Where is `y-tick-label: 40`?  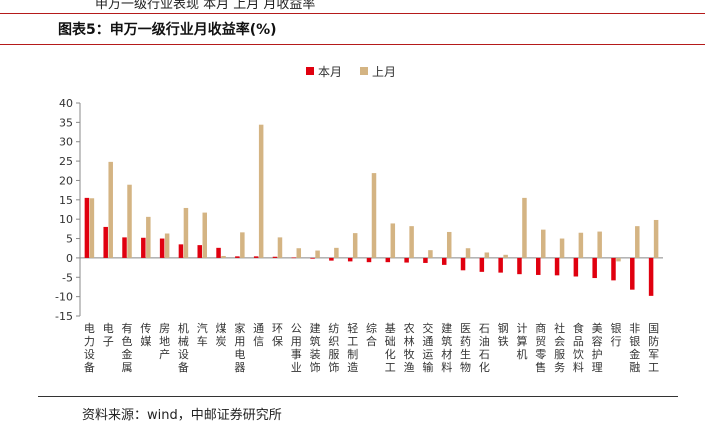
y-tick-label: 40 is located at coordinates (66, 103).